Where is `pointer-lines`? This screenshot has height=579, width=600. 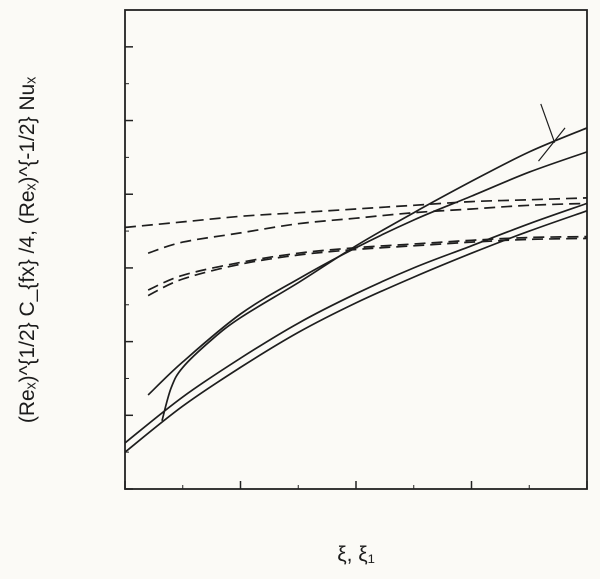 pointer-lines is located at coordinates (552, 132).